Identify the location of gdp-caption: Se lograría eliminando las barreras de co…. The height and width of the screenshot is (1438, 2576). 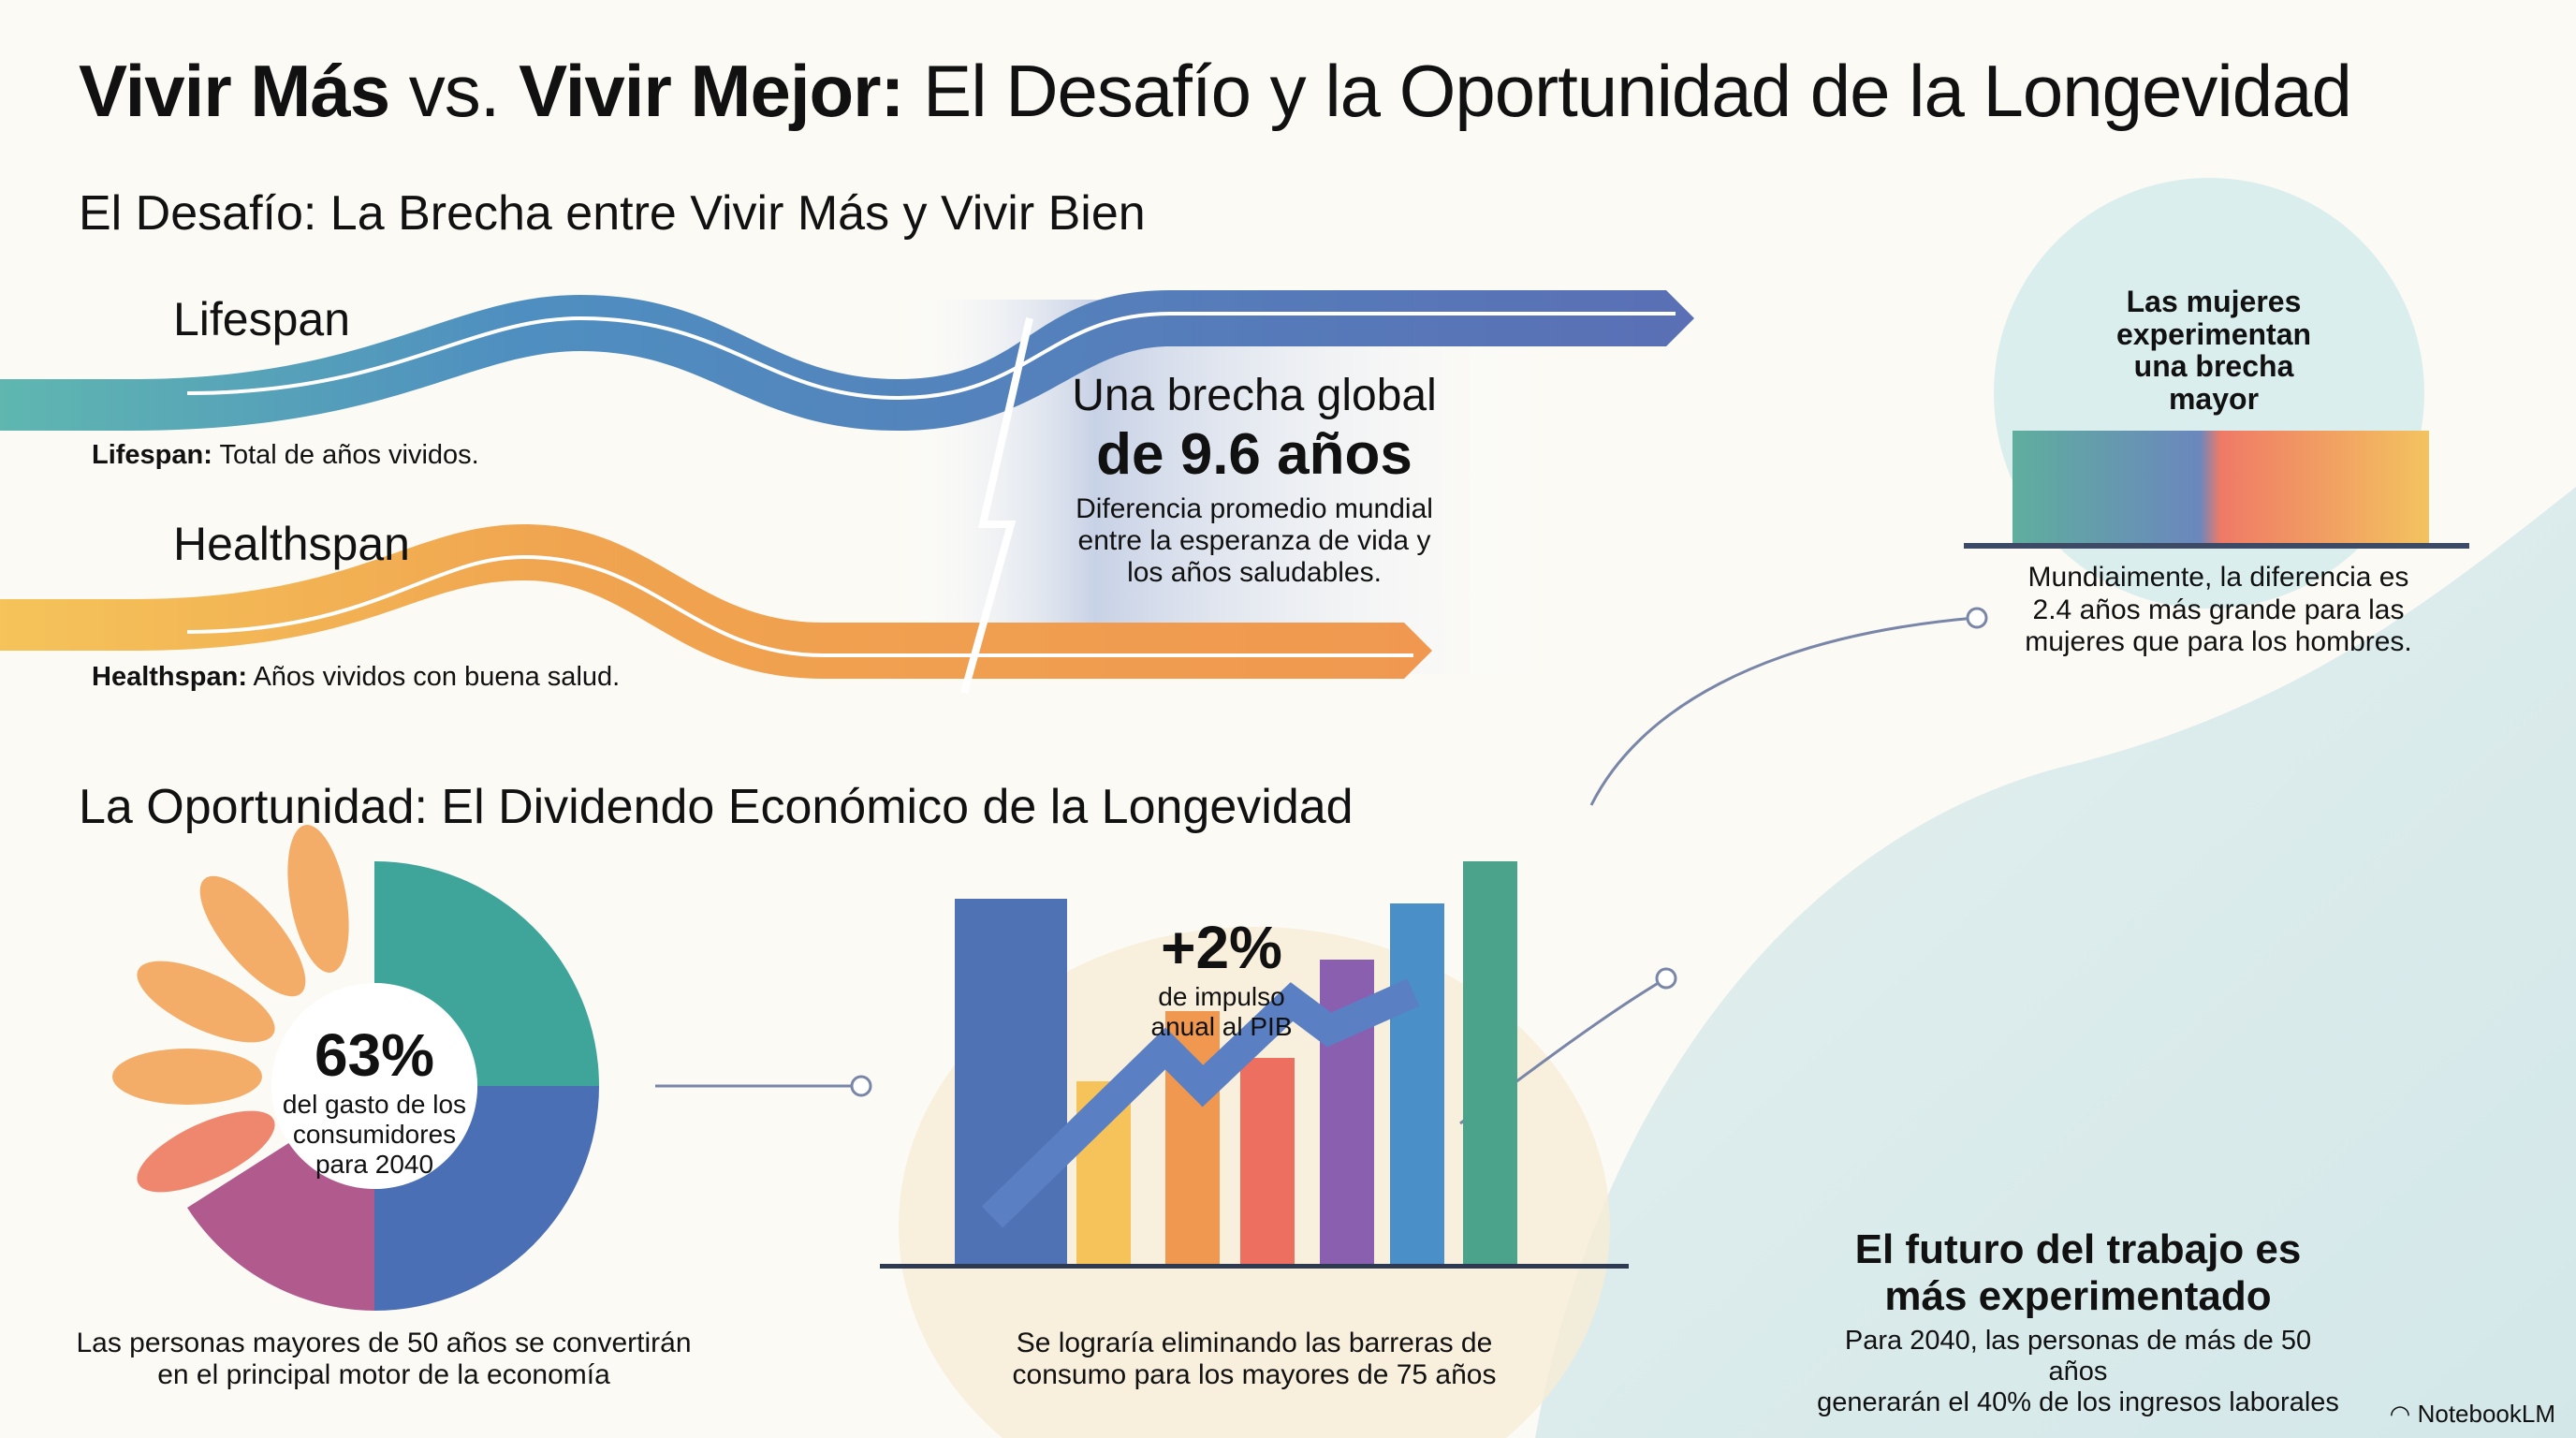
(1254, 1359).